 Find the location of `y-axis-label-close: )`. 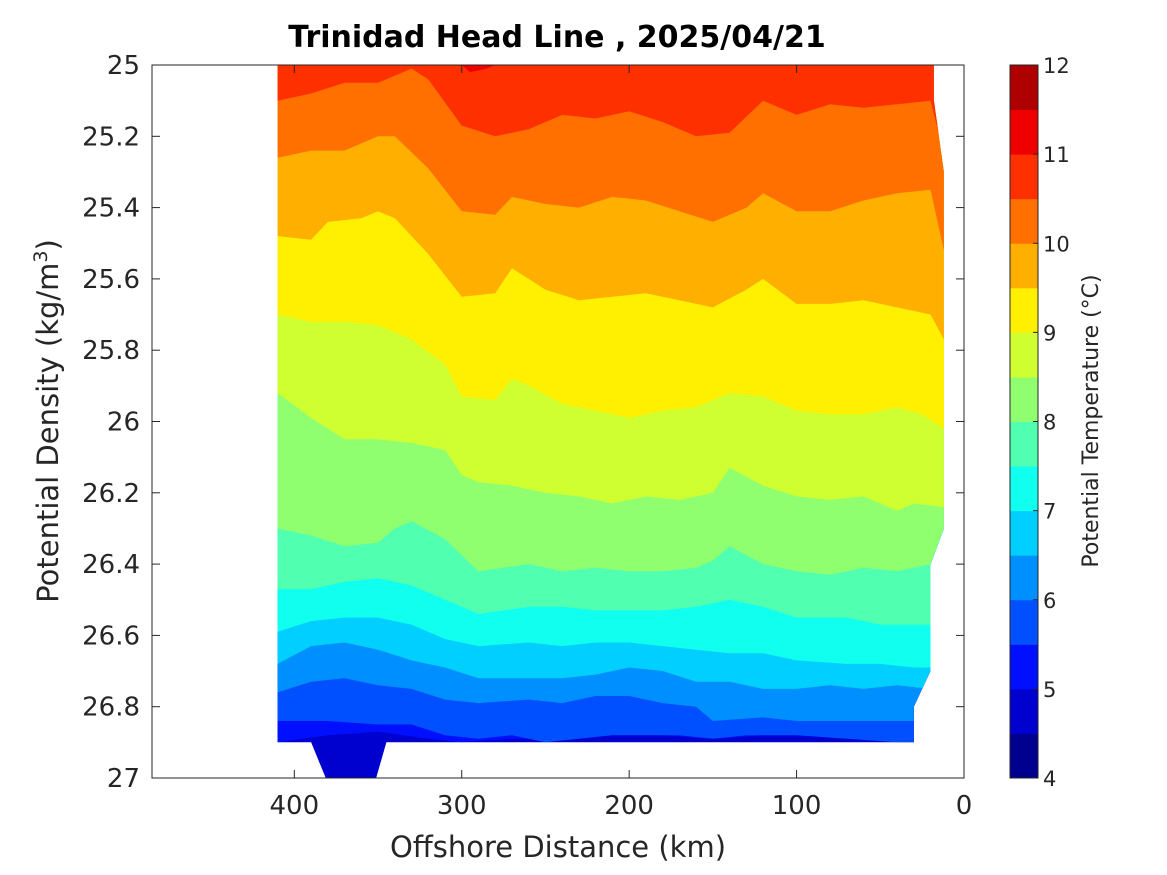

y-axis-label-close: ) is located at coordinates (48, 244).